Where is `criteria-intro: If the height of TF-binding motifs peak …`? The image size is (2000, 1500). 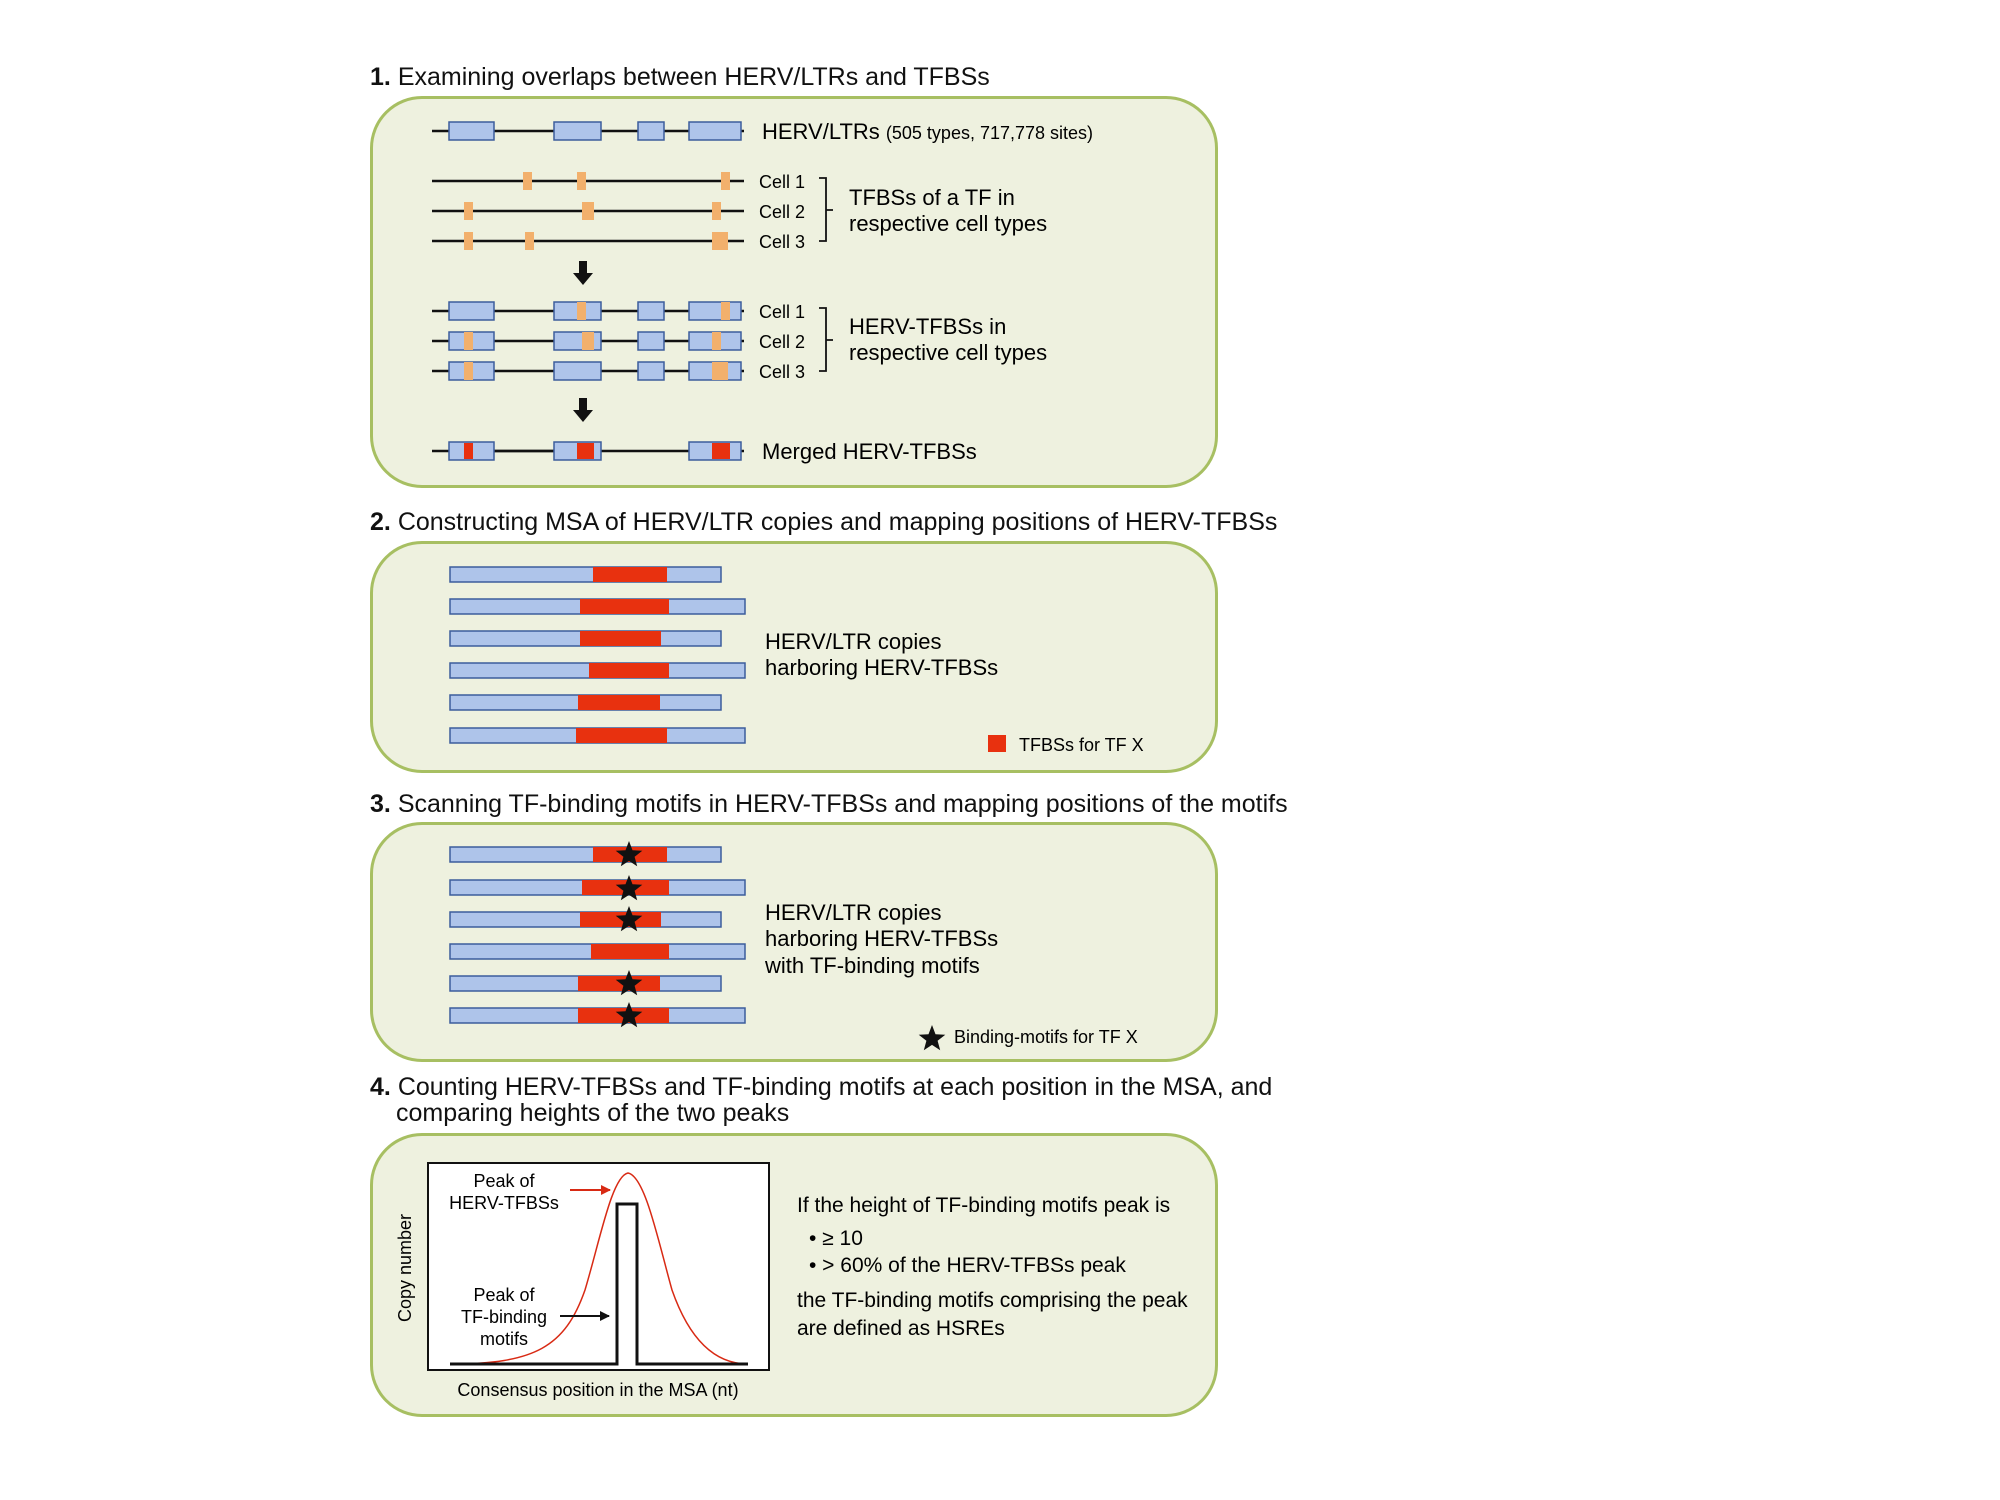
criteria-intro: If the height of TF-binding motifs peak … is located at coordinates (983, 1205).